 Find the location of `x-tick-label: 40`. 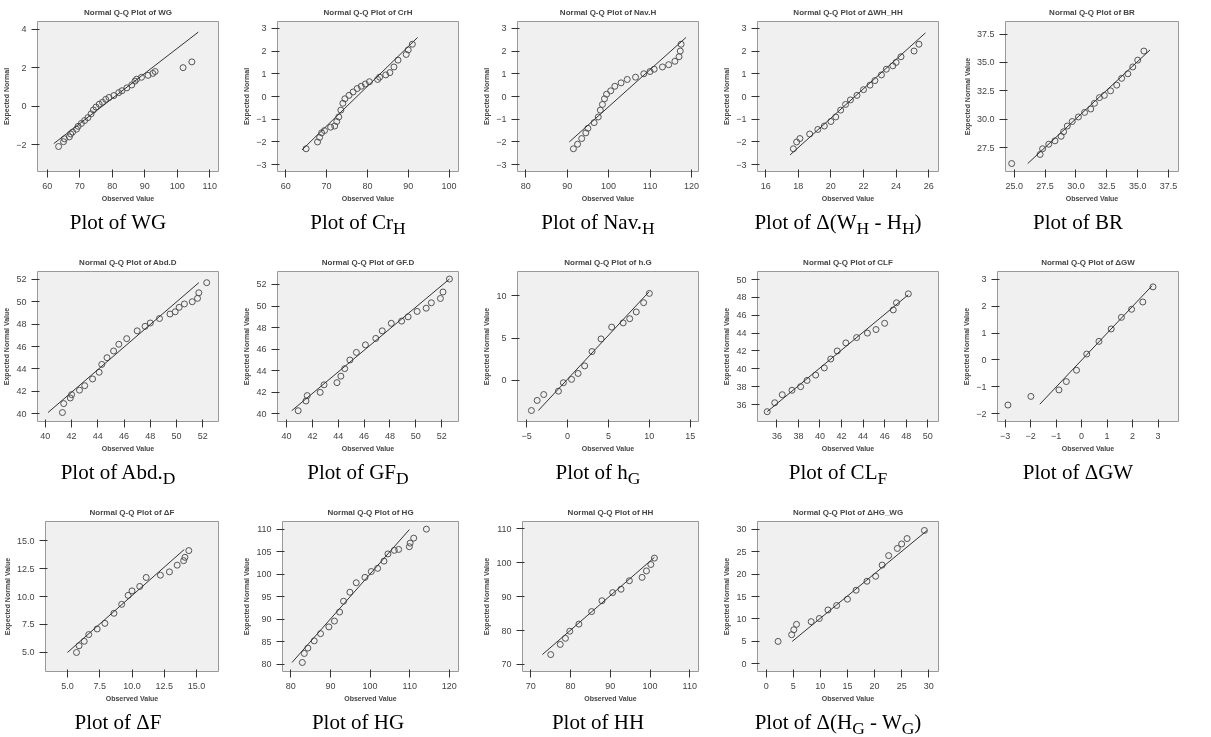

x-tick-label: 40 is located at coordinates (286, 435).